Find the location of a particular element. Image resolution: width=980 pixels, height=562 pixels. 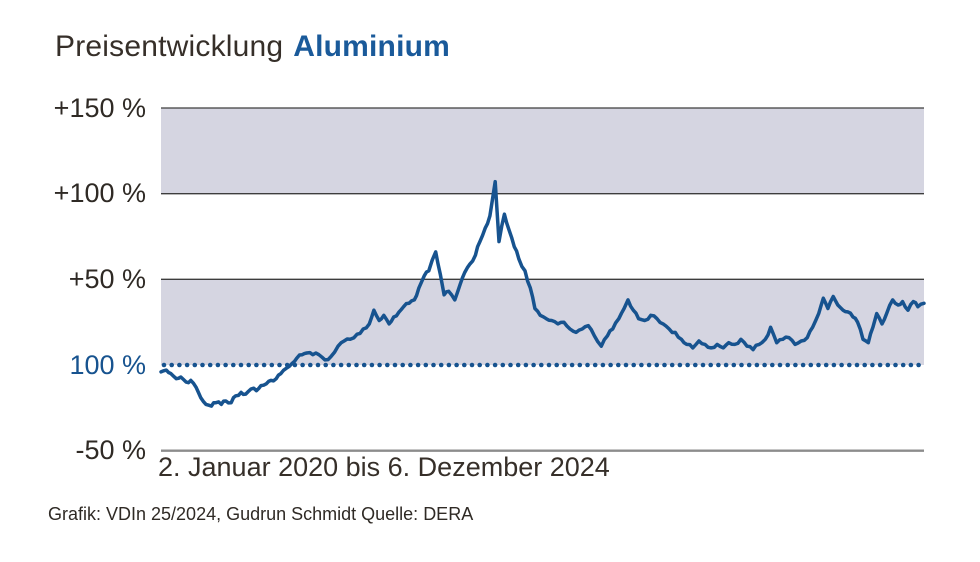

chart-title-subject: Aluminium is located at coordinates (371, 46).